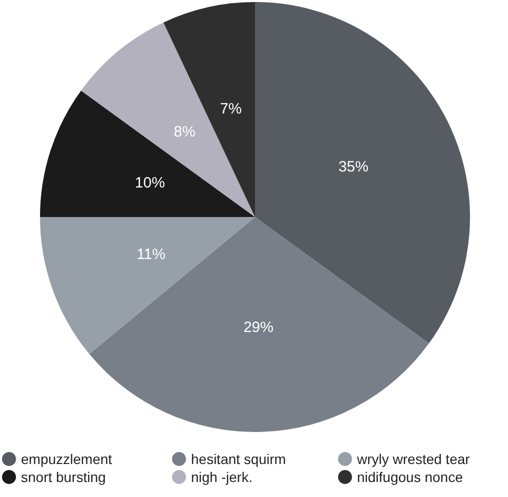 This screenshot has width=508, height=497. Describe the element at coordinates (353, 167) in the screenshot. I see `data-label: 35%` at that location.